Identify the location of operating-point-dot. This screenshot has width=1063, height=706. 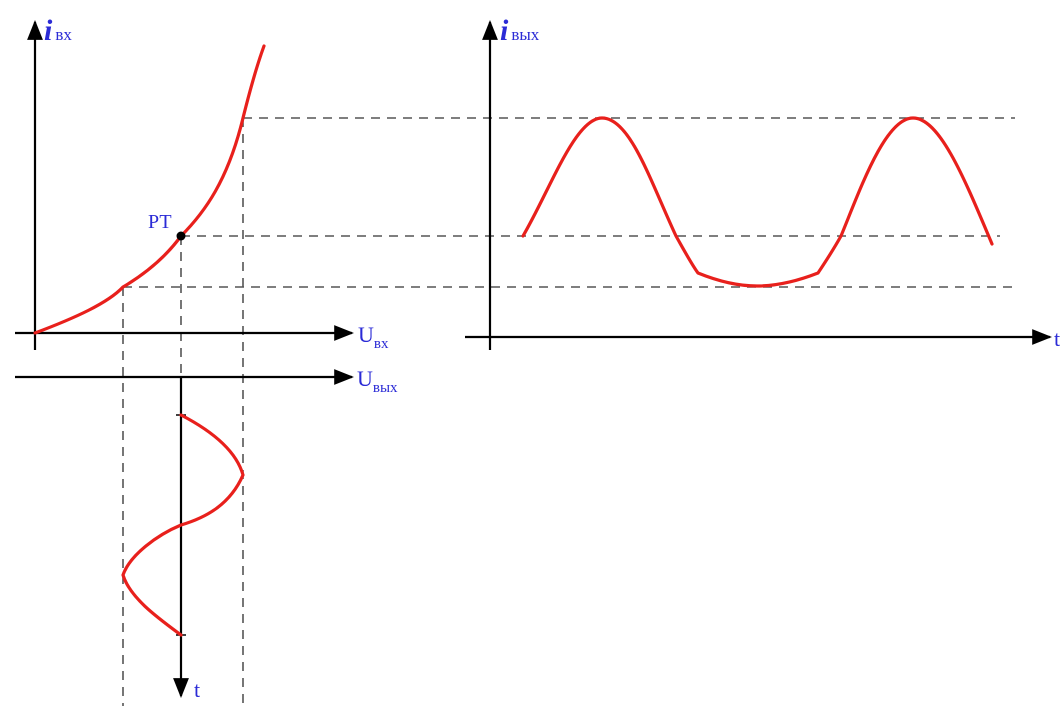
(181, 236).